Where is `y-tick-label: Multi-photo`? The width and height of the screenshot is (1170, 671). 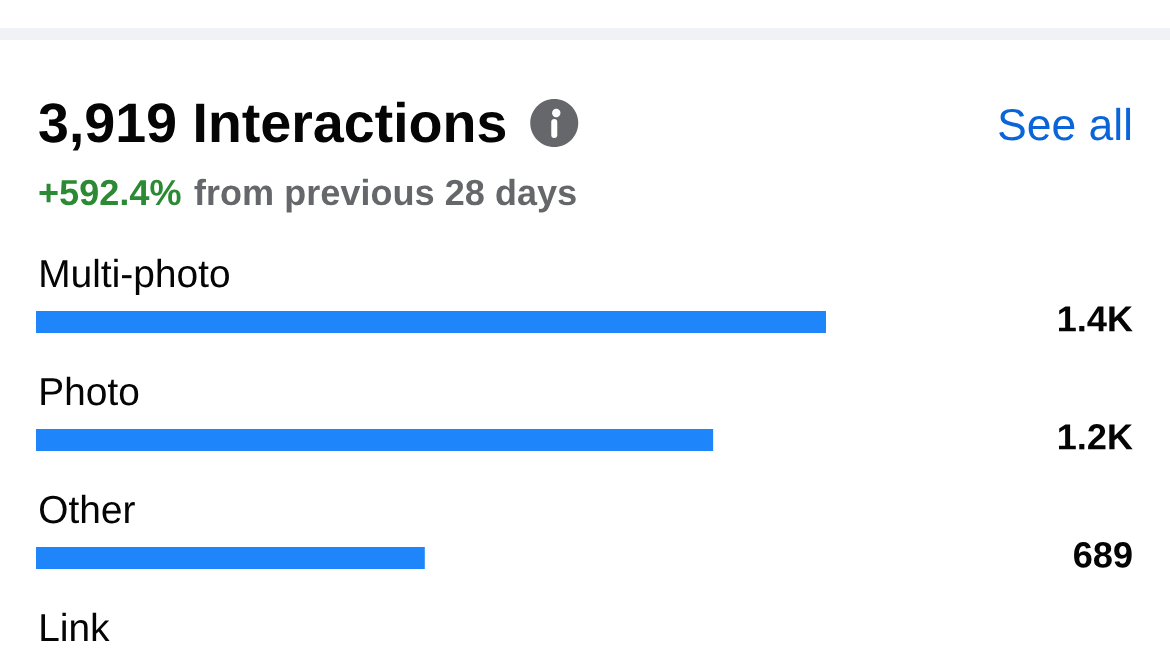 y-tick-label: Multi-photo is located at coordinates (135, 277).